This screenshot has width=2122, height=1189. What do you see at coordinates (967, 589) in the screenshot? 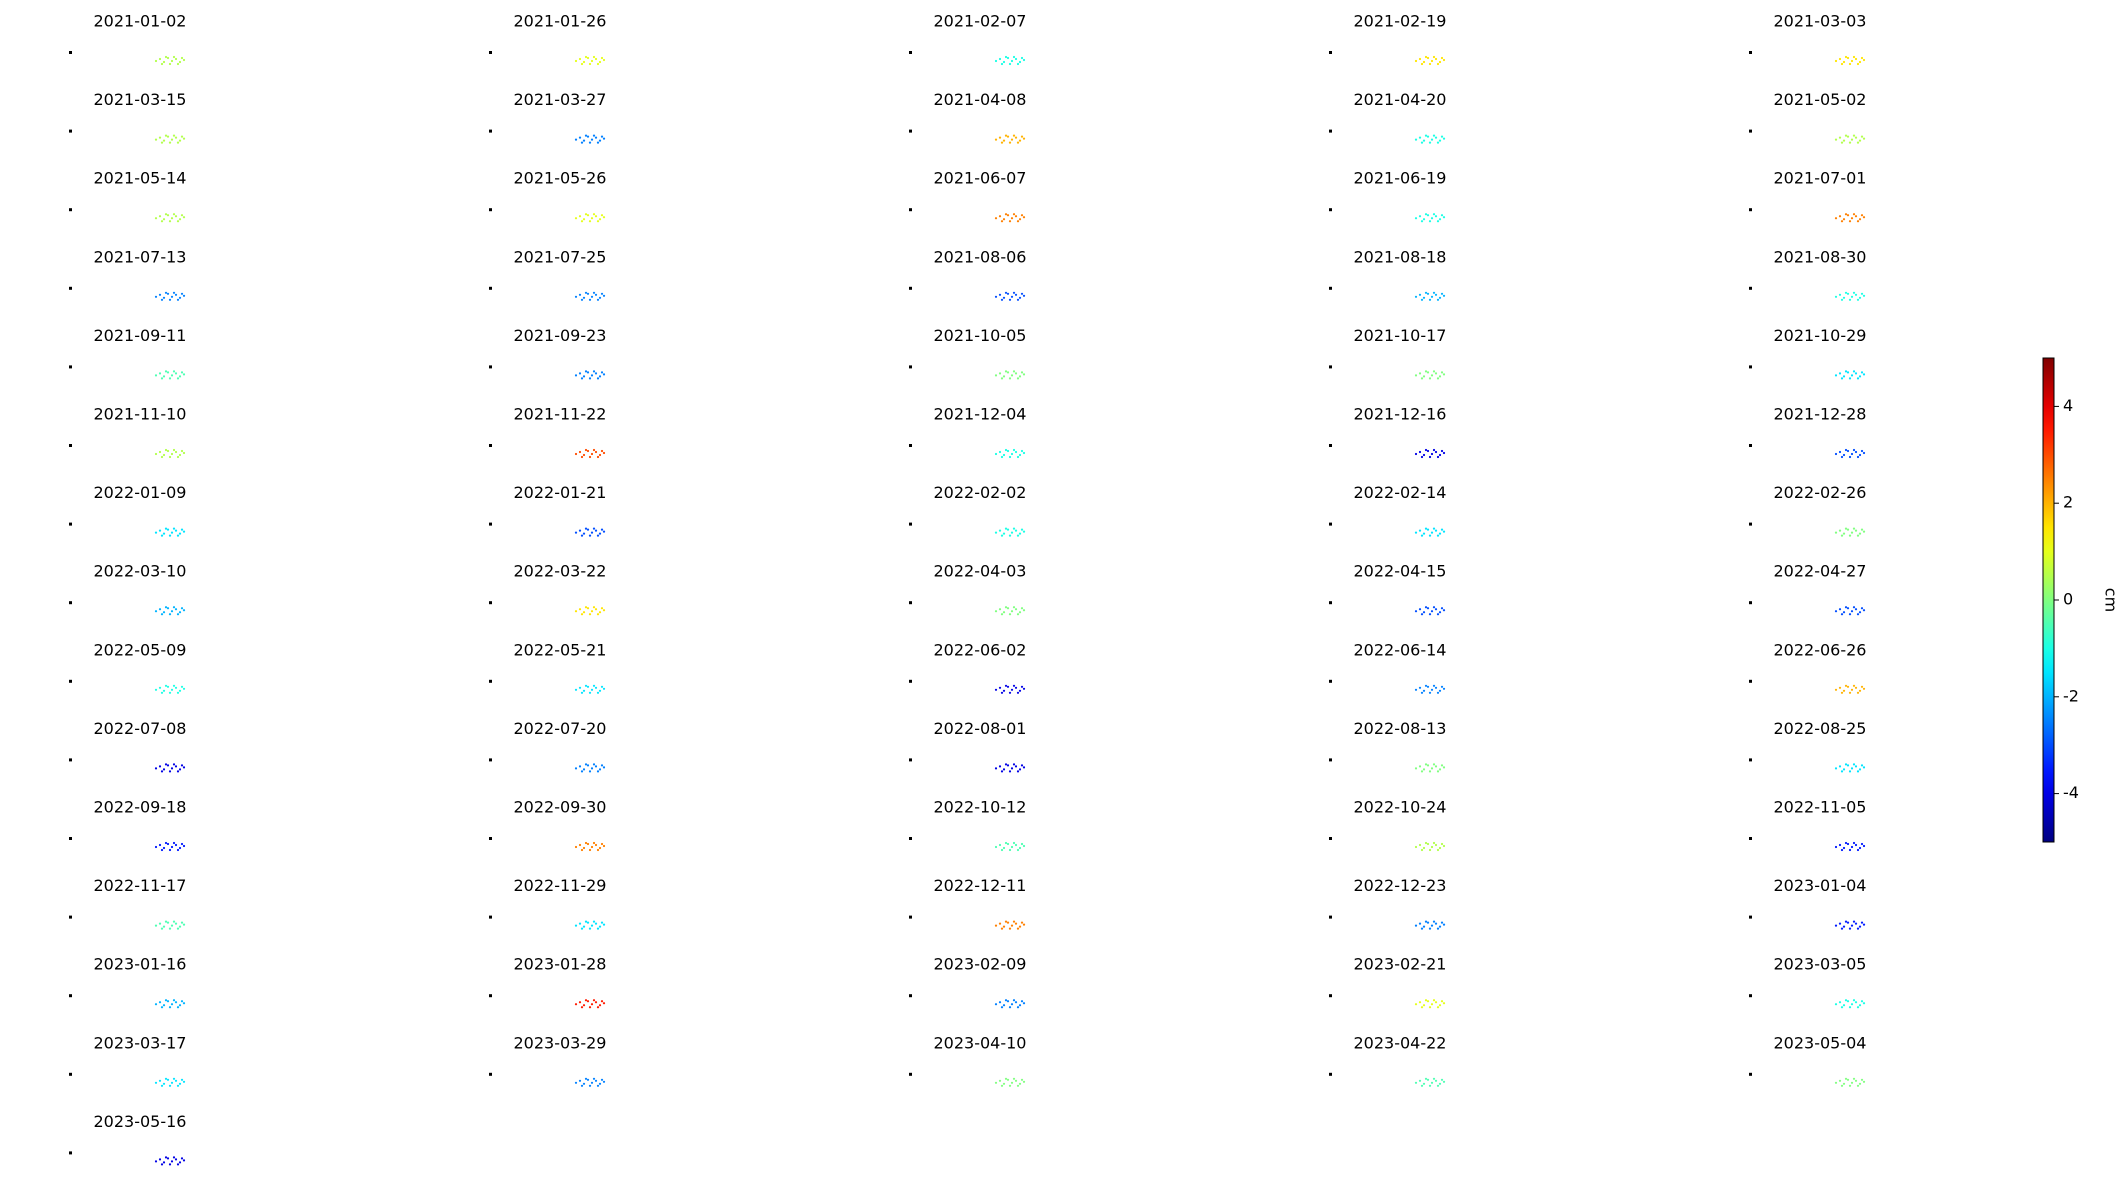
I see `panel: 2022-04-03` at bounding box center [967, 589].